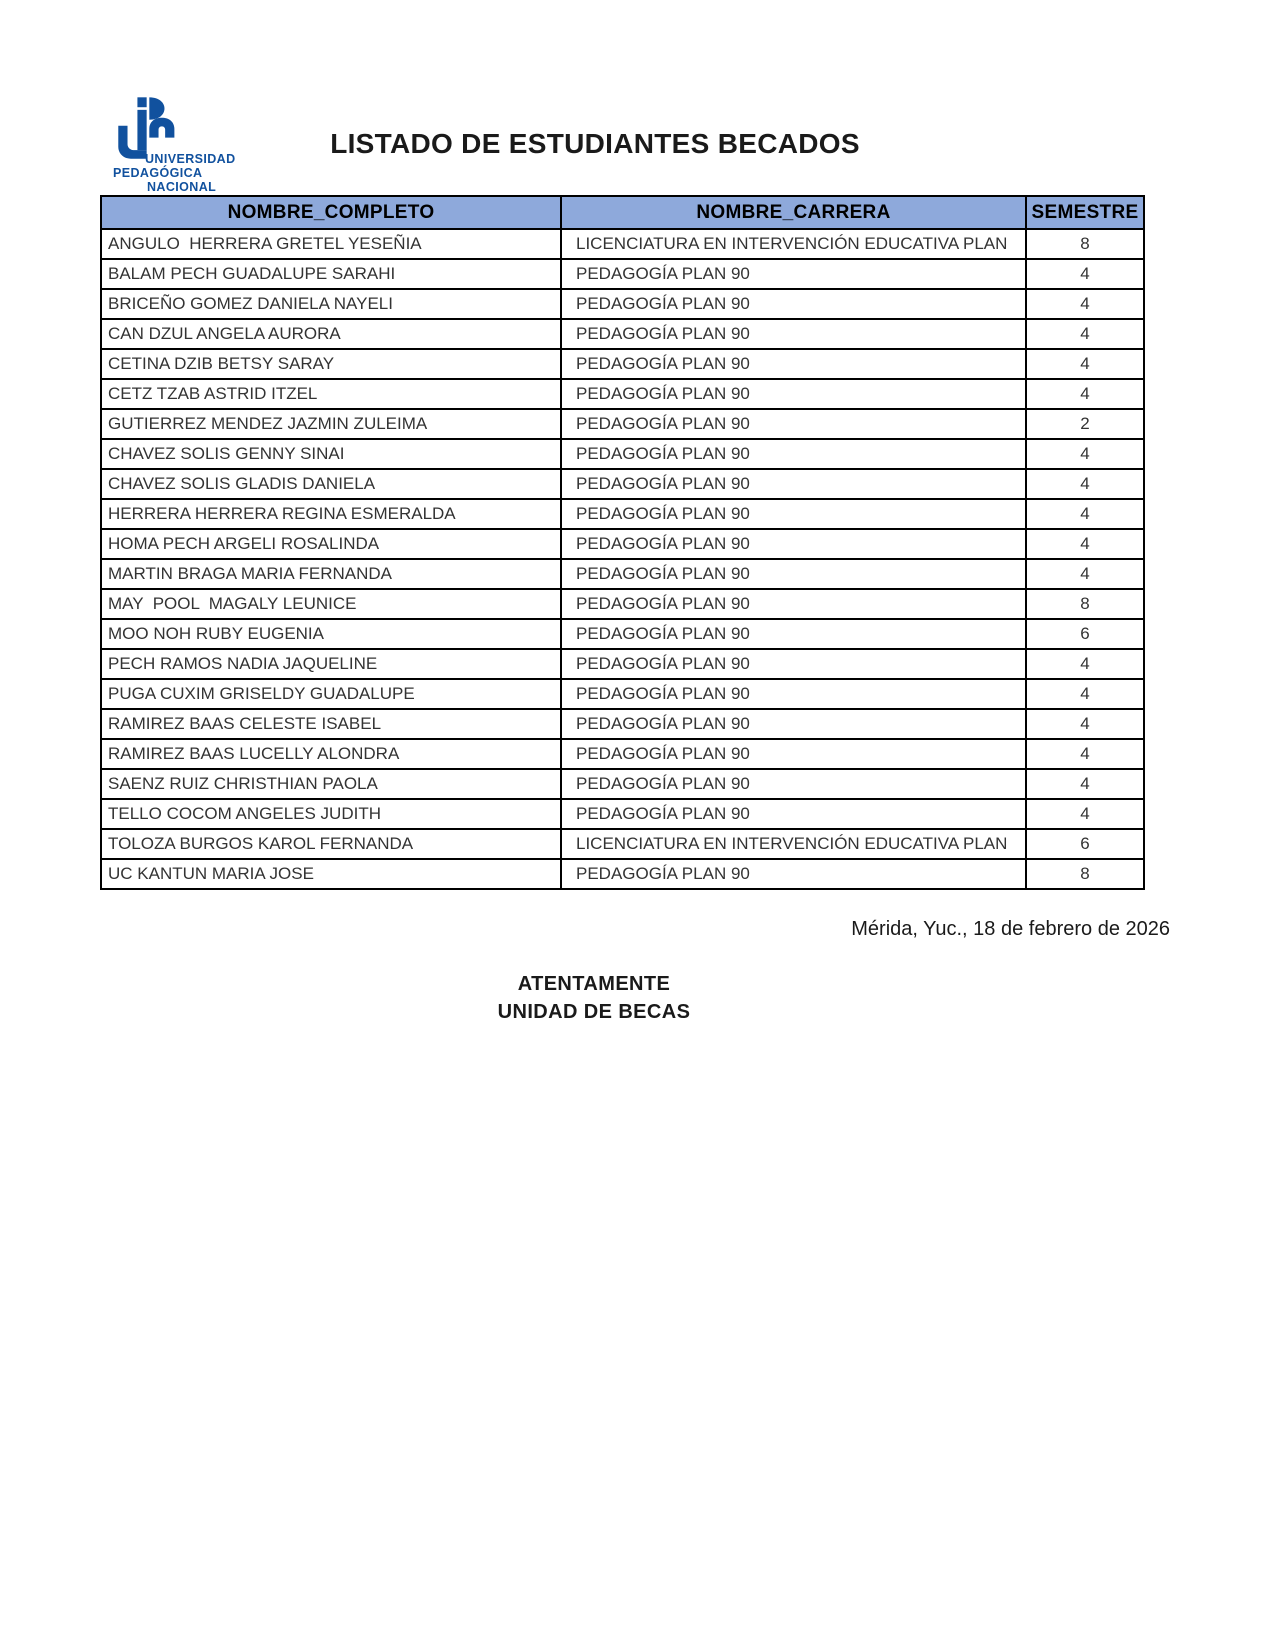 This screenshot has height=1650, width=1275. Describe the element at coordinates (331, 784) in the screenshot. I see `student-name-cell: SAENZ RUIZ CHRISTHIAN PAOLA` at that location.